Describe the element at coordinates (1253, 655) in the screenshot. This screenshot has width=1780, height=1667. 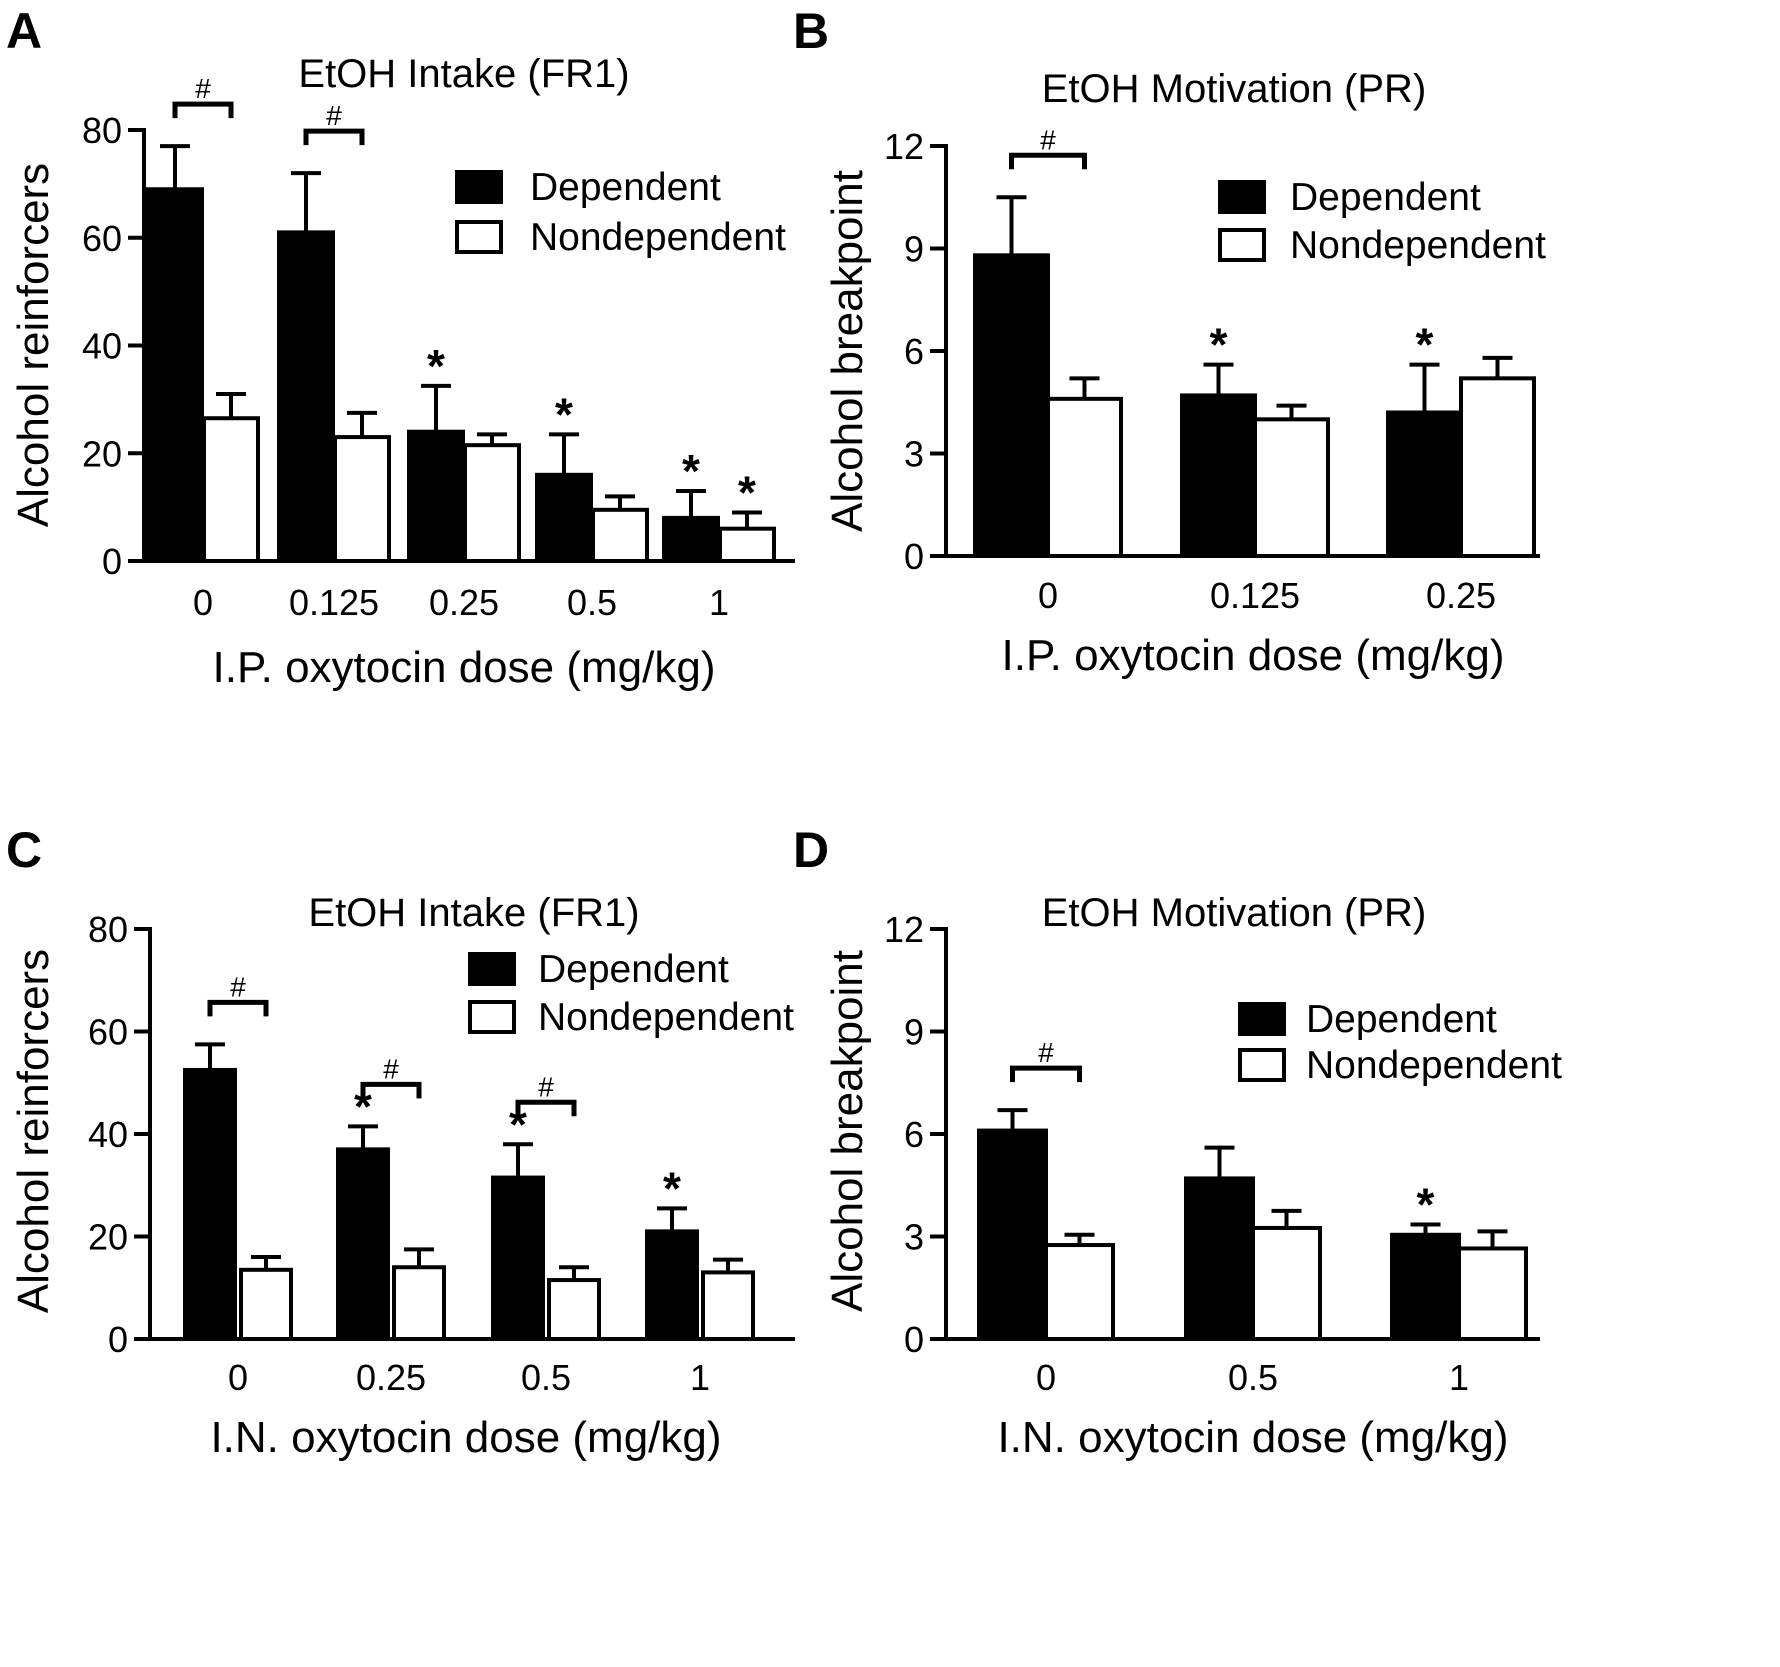
I see `x-axis-label: I.P. oxytocin dose (mg/kg)` at that location.